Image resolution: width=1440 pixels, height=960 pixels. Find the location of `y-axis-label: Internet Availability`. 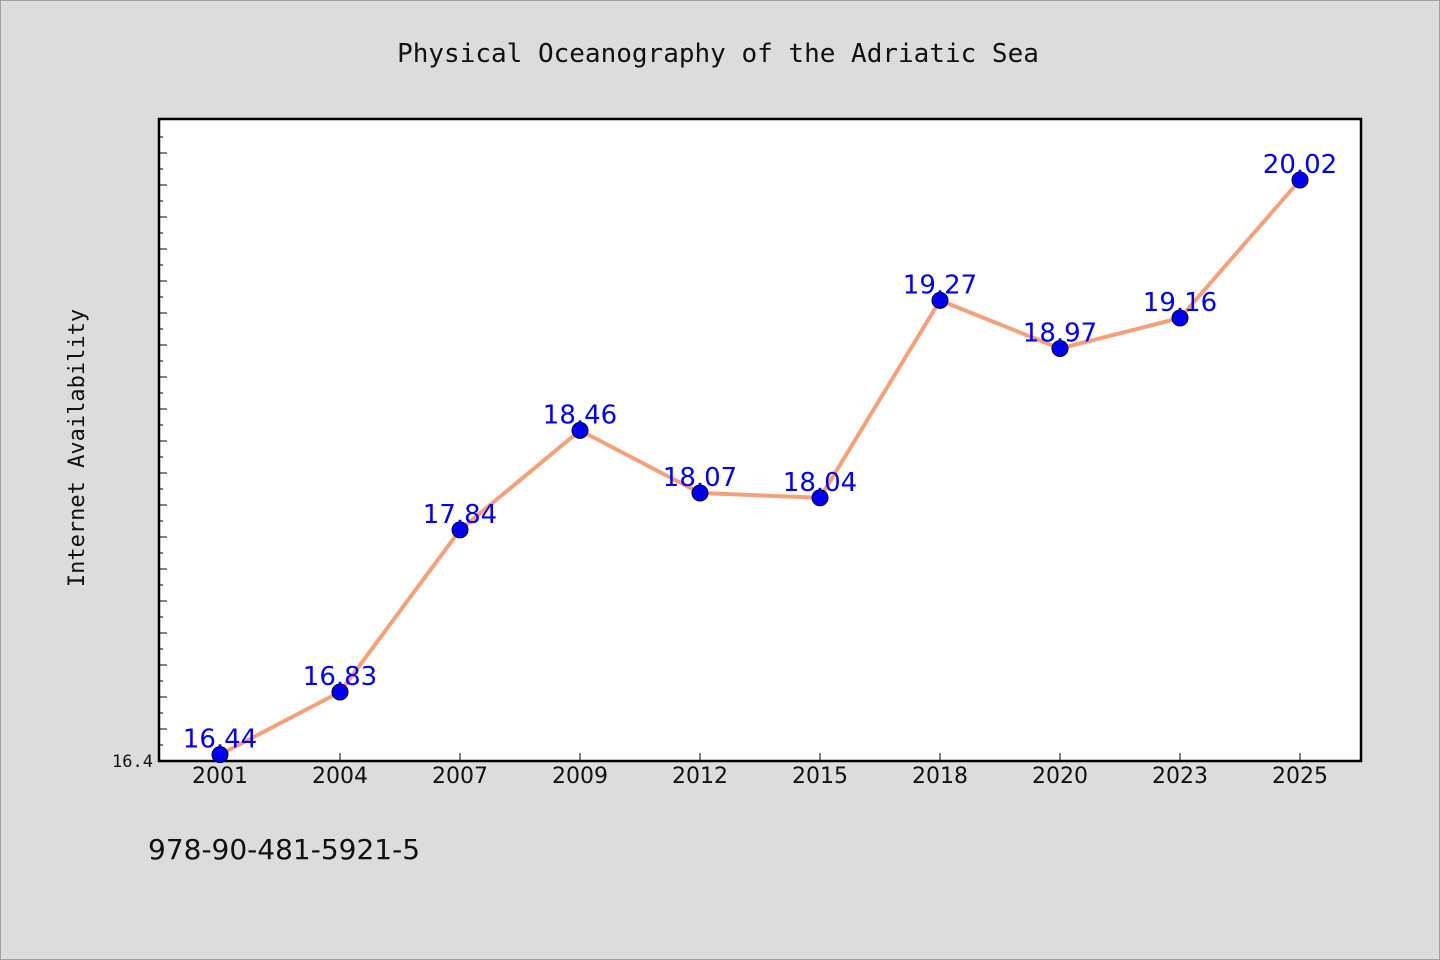

y-axis-label: Internet Availability is located at coordinates (77, 448).